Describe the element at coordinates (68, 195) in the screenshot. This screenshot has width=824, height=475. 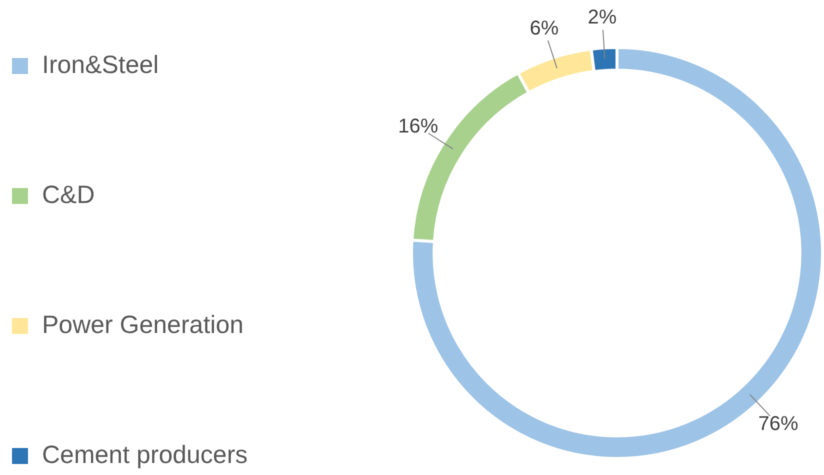
I see `legend-label: C&D` at that location.